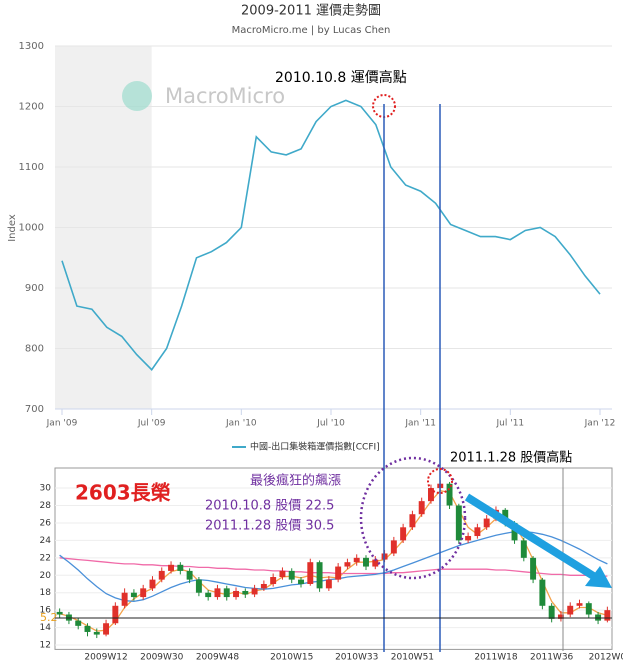 The height and width of the screenshot is (667, 623). What do you see at coordinates (412, 658) in the screenshot?
I see `x-tick-label: 2010W51` at bounding box center [412, 658].